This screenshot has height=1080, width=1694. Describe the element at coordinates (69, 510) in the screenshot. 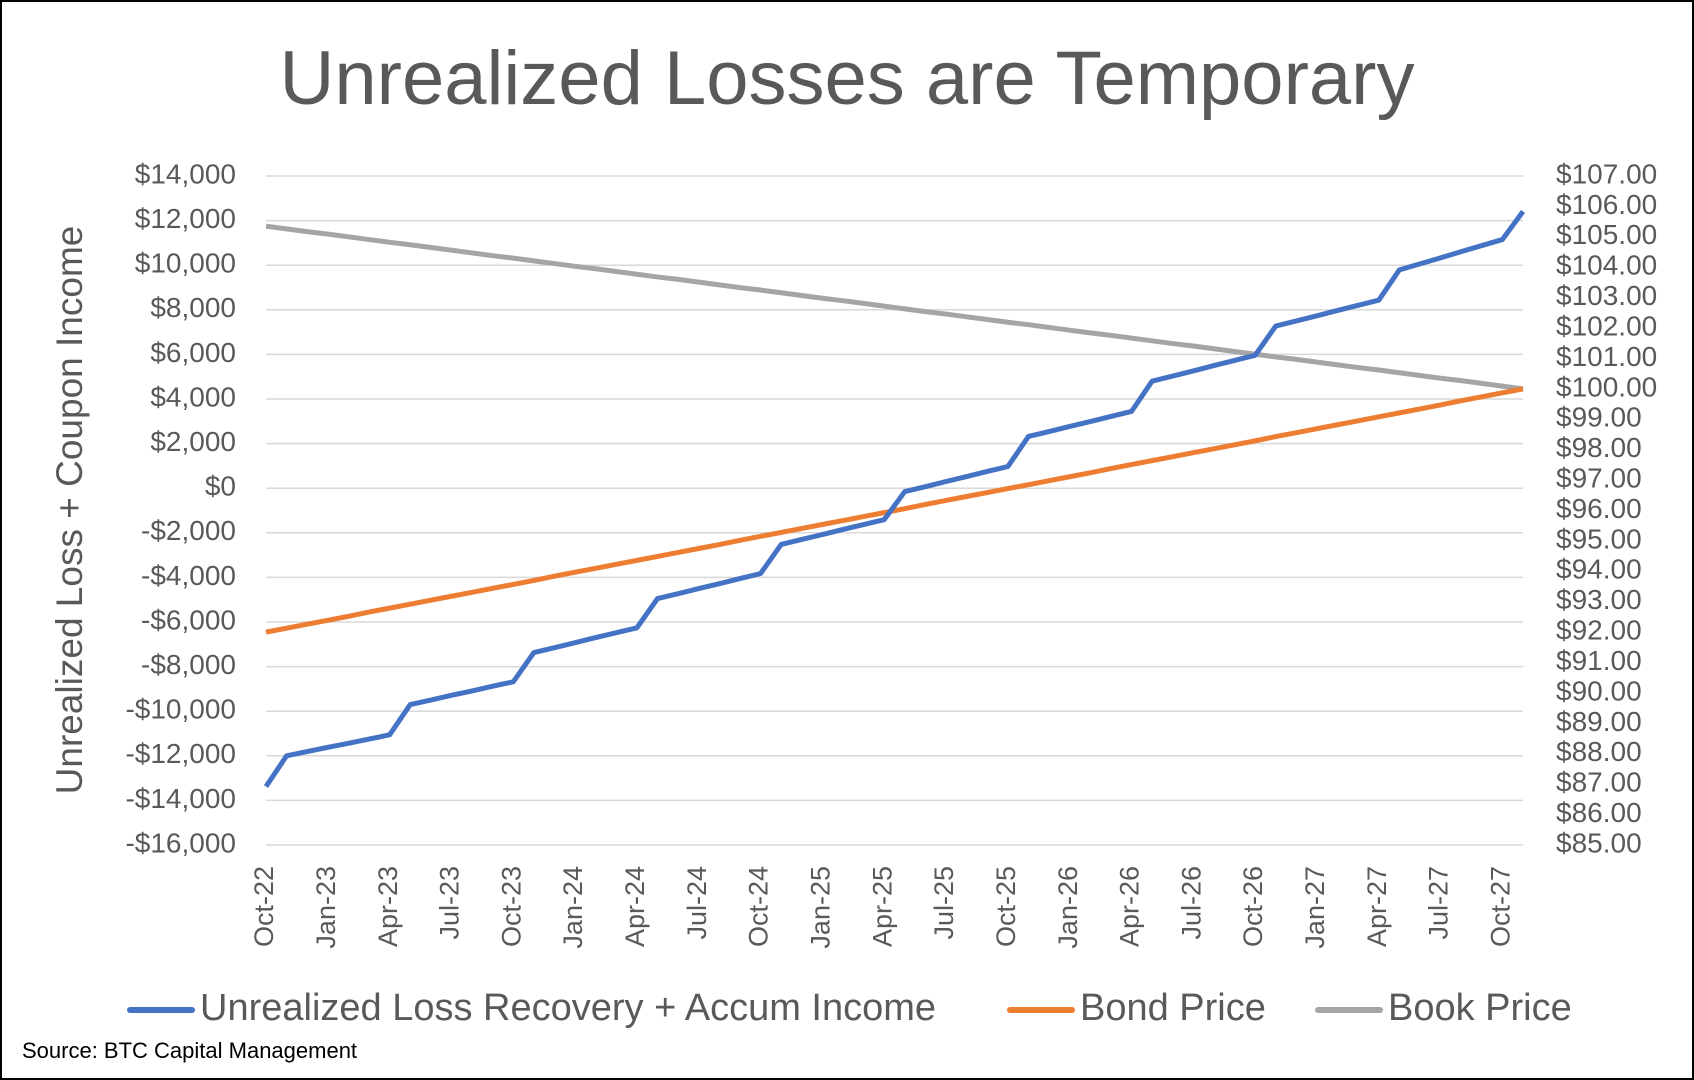

I see `y-axis-label: Unrealized Loss + Coupon Income` at that location.